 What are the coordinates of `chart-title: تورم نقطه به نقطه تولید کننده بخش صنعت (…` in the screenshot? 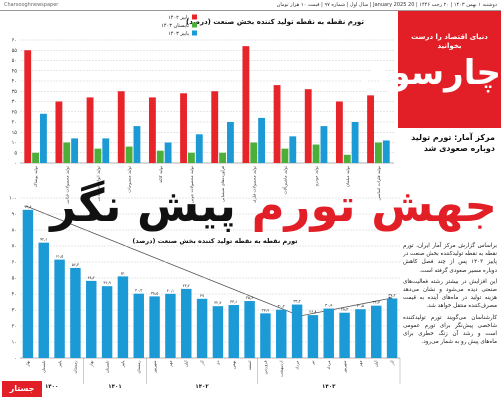 It's located at (214, 241).